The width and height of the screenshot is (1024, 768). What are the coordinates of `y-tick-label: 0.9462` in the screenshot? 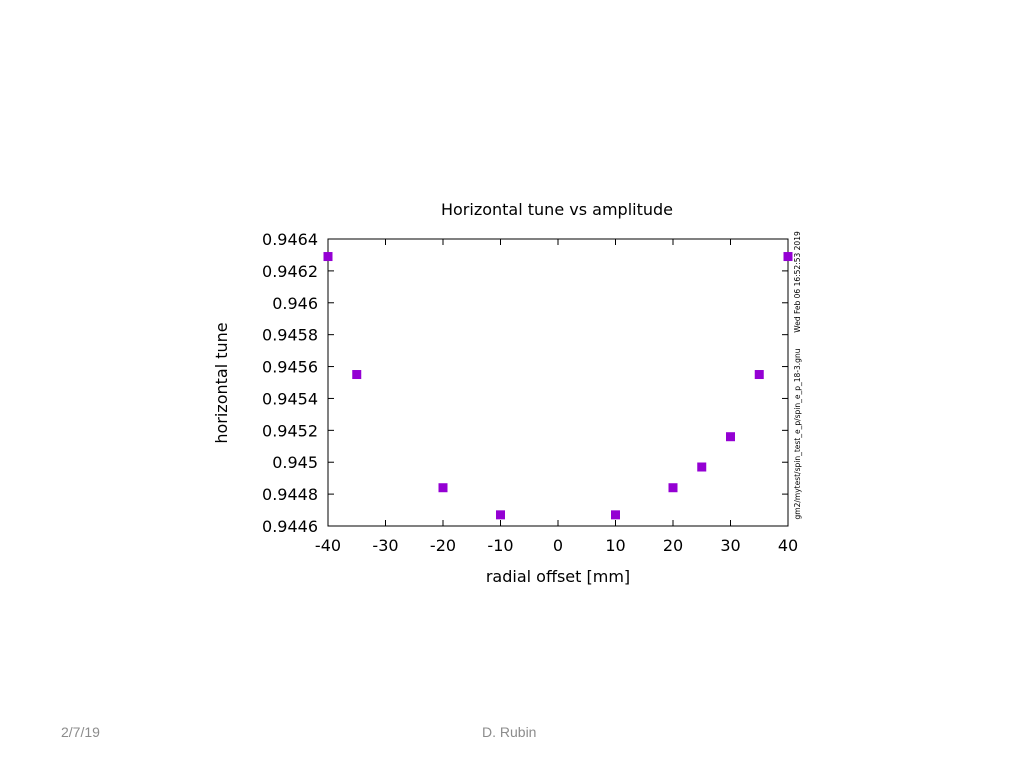 It's located at (290, 271).